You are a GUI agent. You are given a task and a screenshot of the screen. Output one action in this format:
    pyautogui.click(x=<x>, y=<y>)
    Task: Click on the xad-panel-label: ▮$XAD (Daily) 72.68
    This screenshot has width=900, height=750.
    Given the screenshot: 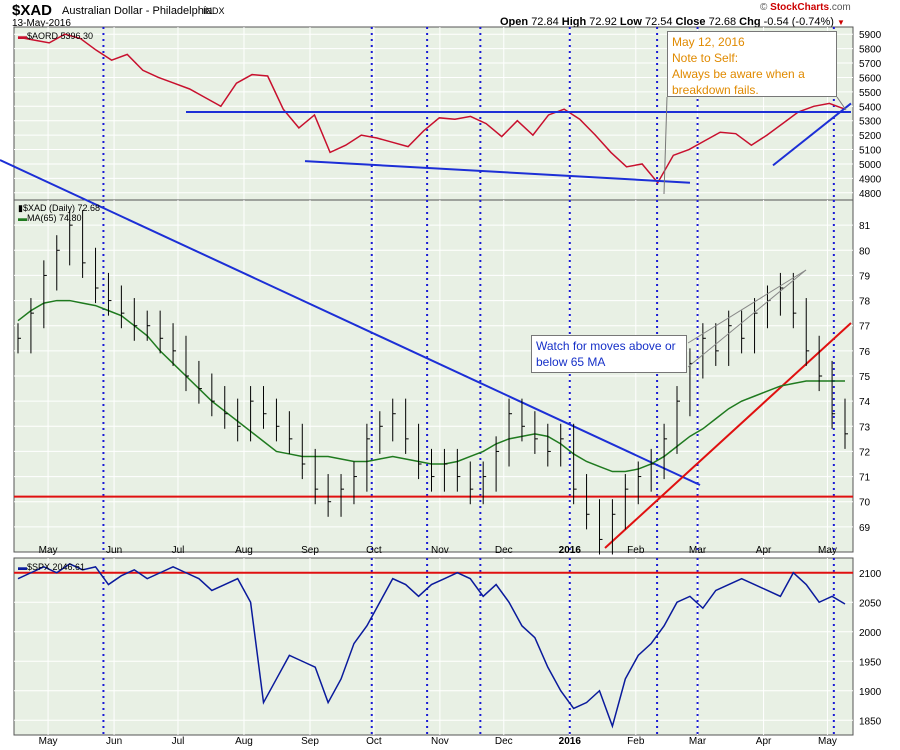 What is the action you would take?
    pyautogui.click(x=59, y=208)
    